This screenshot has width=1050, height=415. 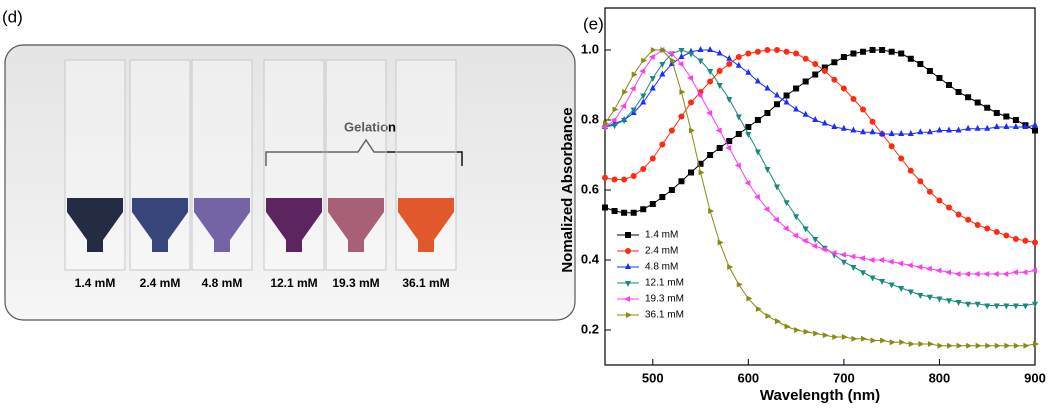 I want to click on legend-label: 12.1 mM, so click(x=664, y=283).